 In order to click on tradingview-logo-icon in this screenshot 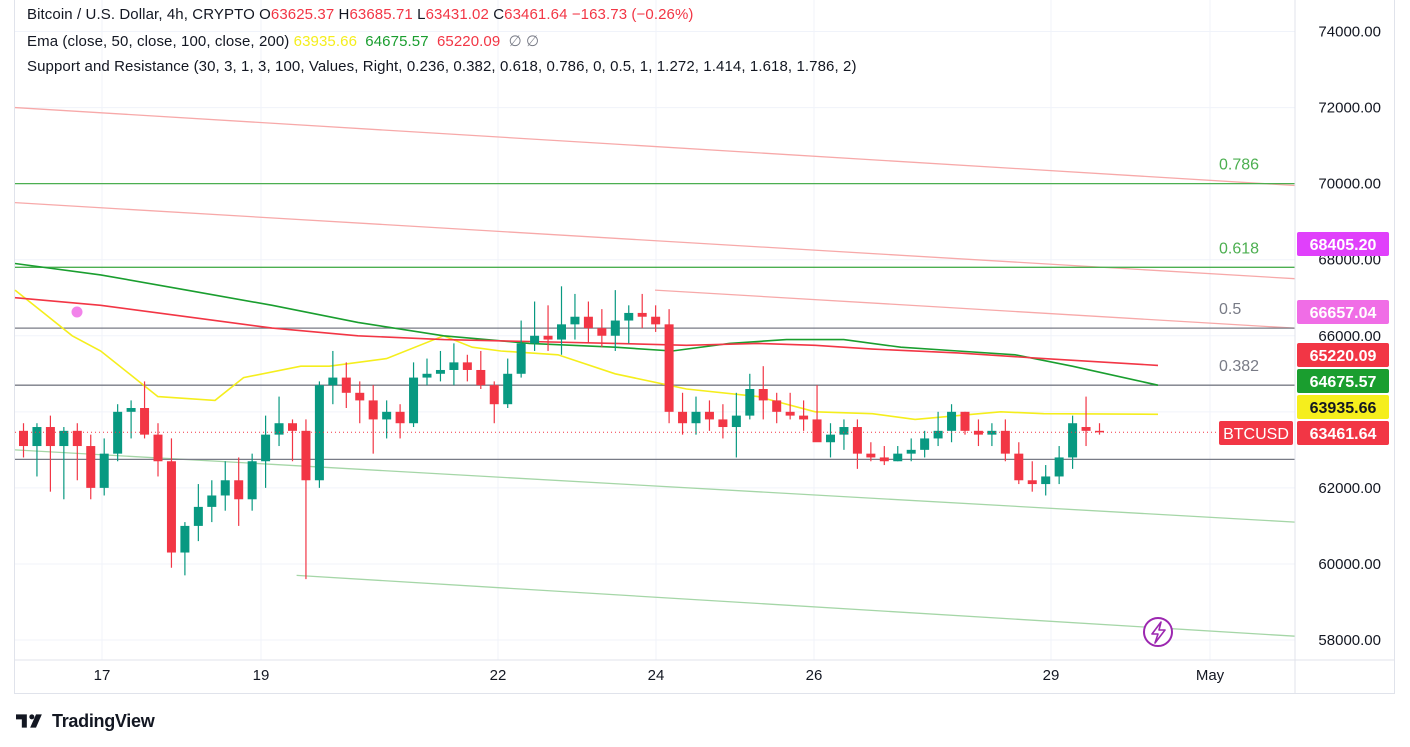, I will do `click(29, 721)`.